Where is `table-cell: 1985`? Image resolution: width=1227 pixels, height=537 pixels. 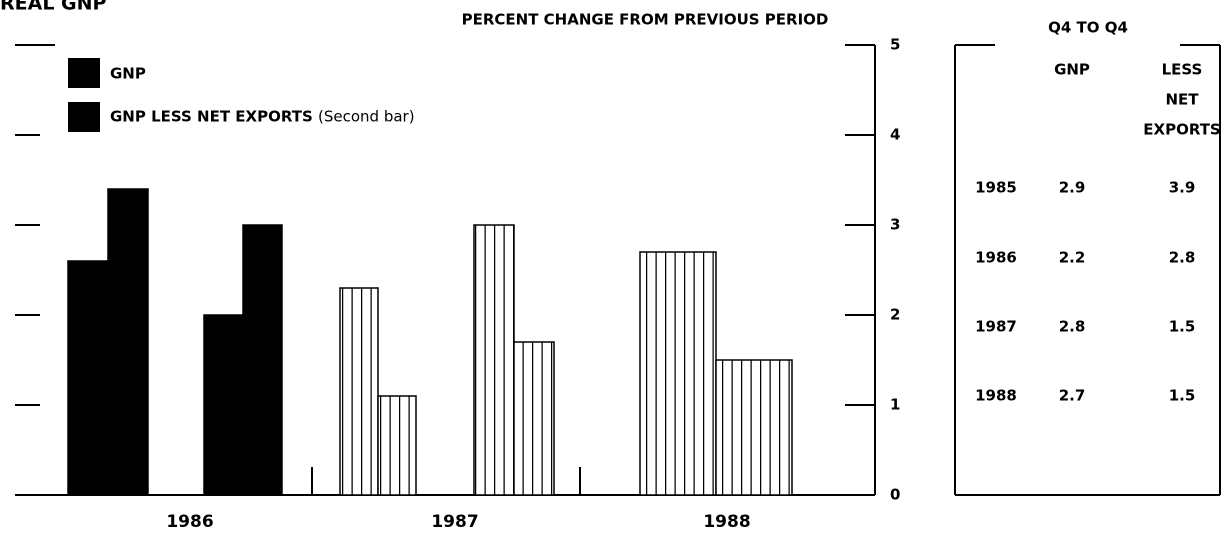
table-cell: 1985 is located at coordinates (996, 188).